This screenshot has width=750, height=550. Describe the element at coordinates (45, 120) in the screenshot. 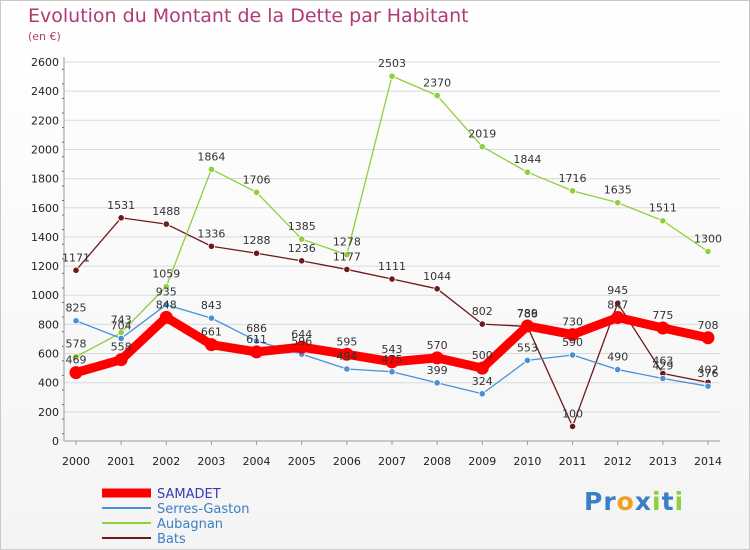

I see `y-tick-label: 2200` at that location.